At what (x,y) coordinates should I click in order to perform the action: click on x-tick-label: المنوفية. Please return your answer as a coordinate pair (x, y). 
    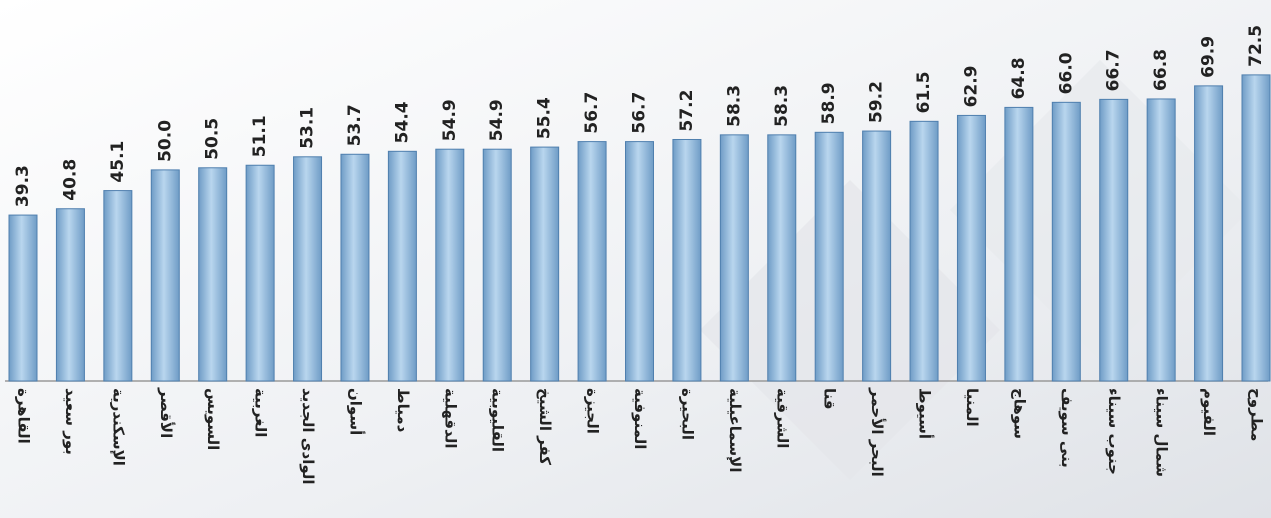
    Looking at the image, I should click on (640, 418).